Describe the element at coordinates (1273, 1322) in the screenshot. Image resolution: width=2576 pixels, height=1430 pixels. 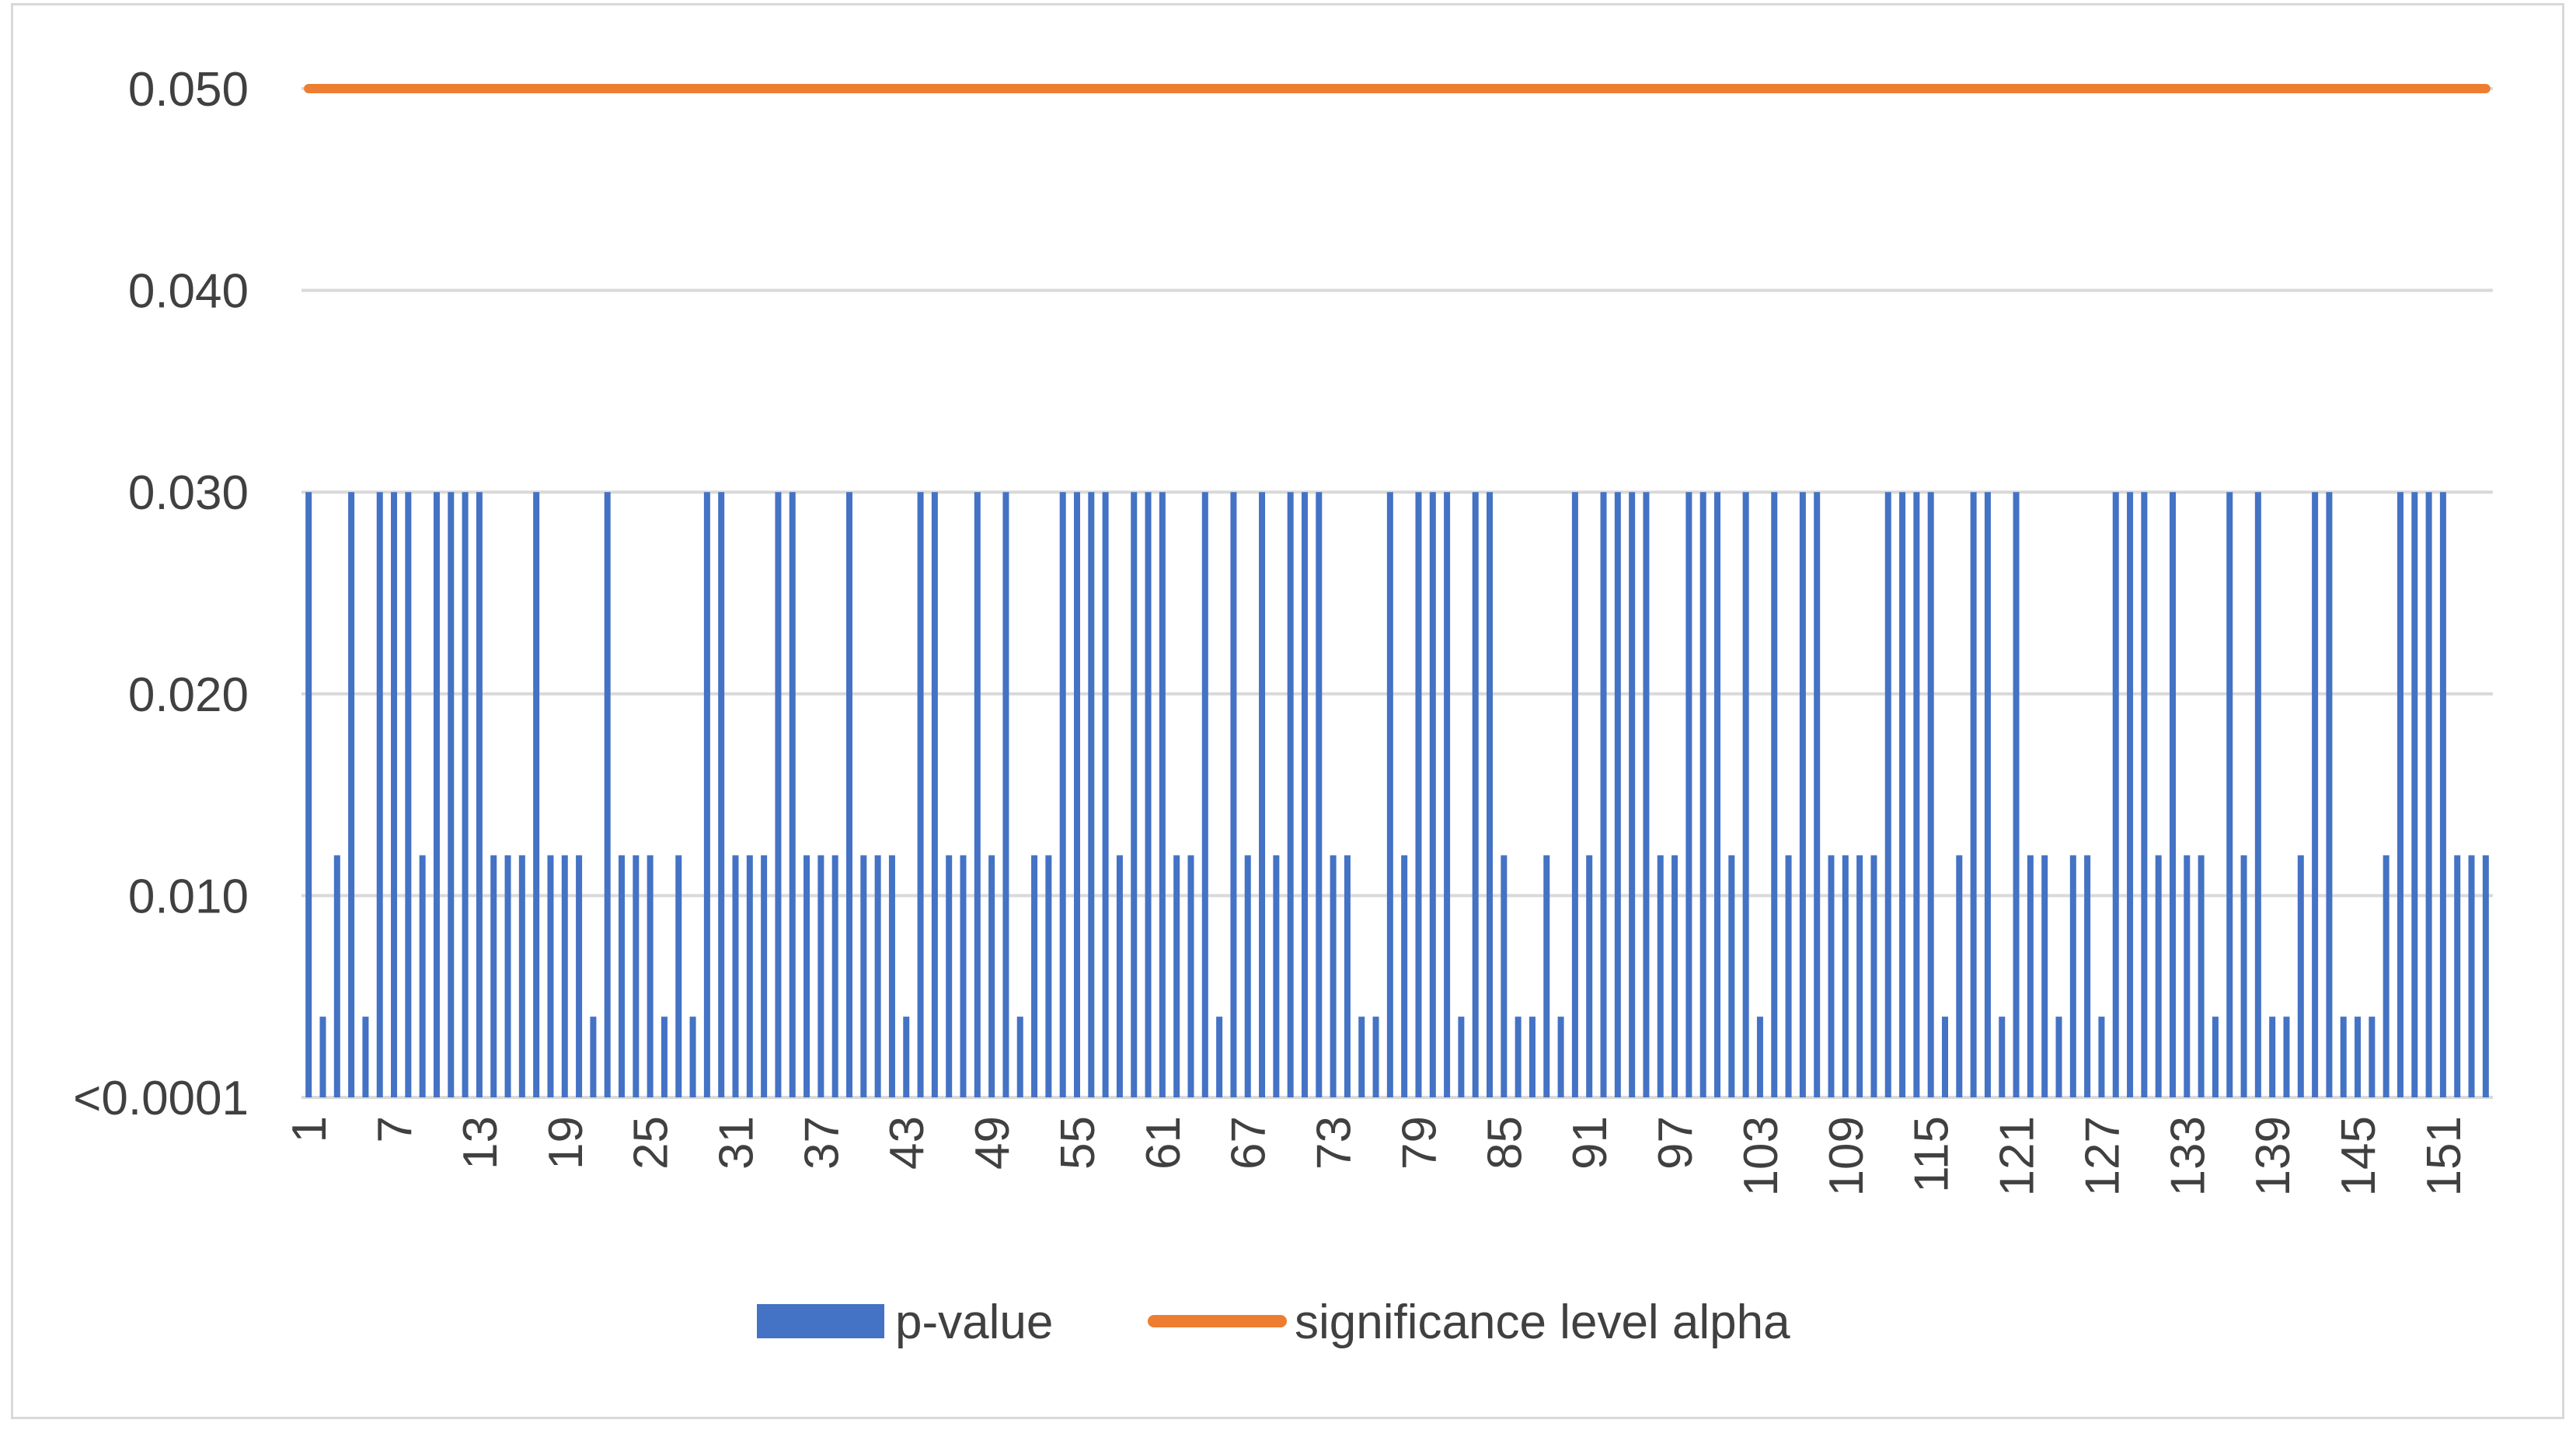
I see `legend: p-value significance level alpha` at that location.